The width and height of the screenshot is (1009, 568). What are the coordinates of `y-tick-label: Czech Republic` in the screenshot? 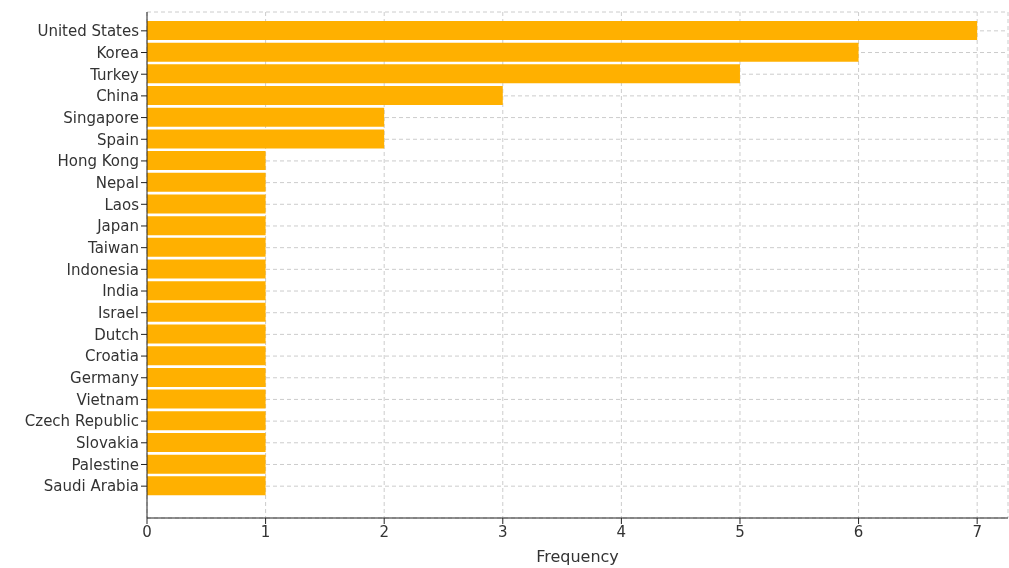 It's located at (81, 421).